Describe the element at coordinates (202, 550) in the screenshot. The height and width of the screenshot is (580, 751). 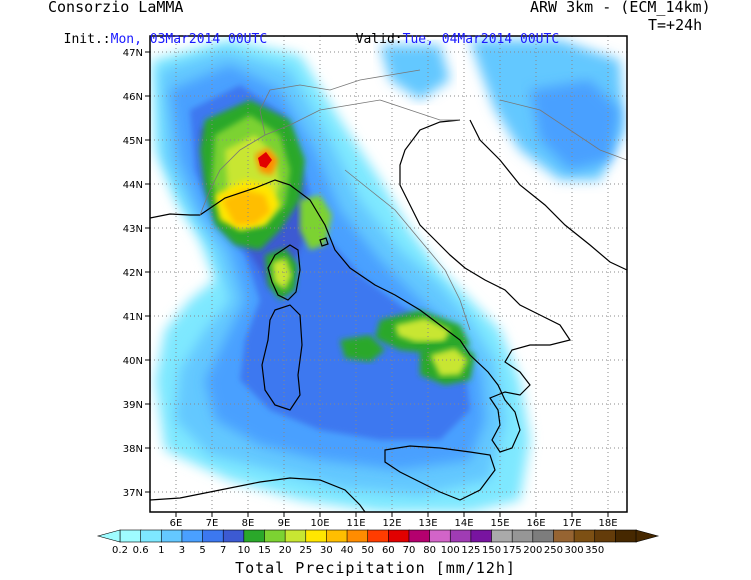
I see `colorbar-level-label: 5` at that location.